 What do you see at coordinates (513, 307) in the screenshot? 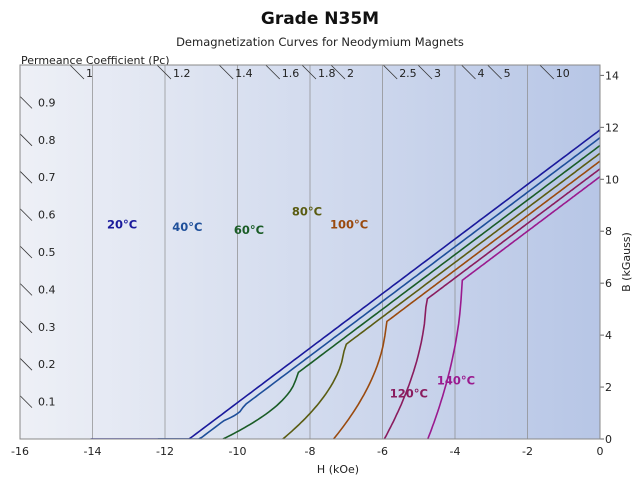
I see `demag-curve-140c` at bounding box center [513, 307].